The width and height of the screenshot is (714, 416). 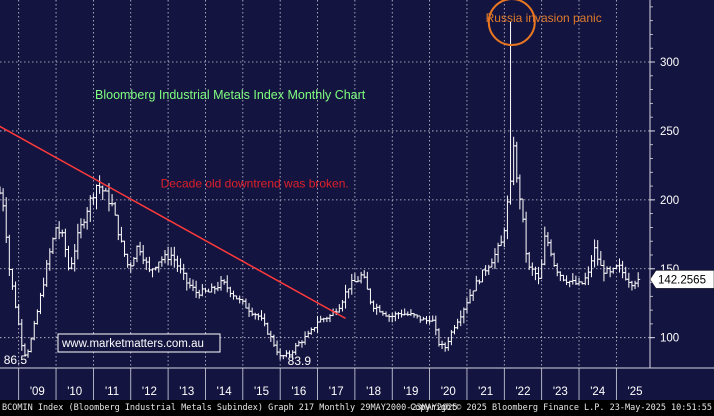 What do you see at coordinates (261, 392) in the screenshot?
I see `x-tick-label: '15` at bounding box center [261, 392].